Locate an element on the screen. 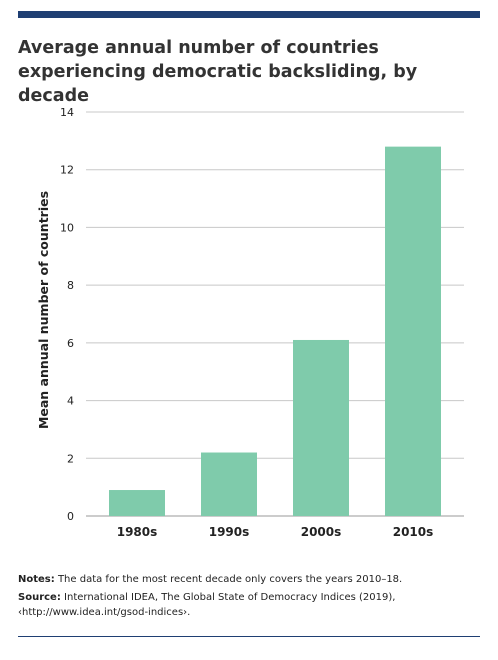  source-label: Source: is located at coordinates (39, 597).